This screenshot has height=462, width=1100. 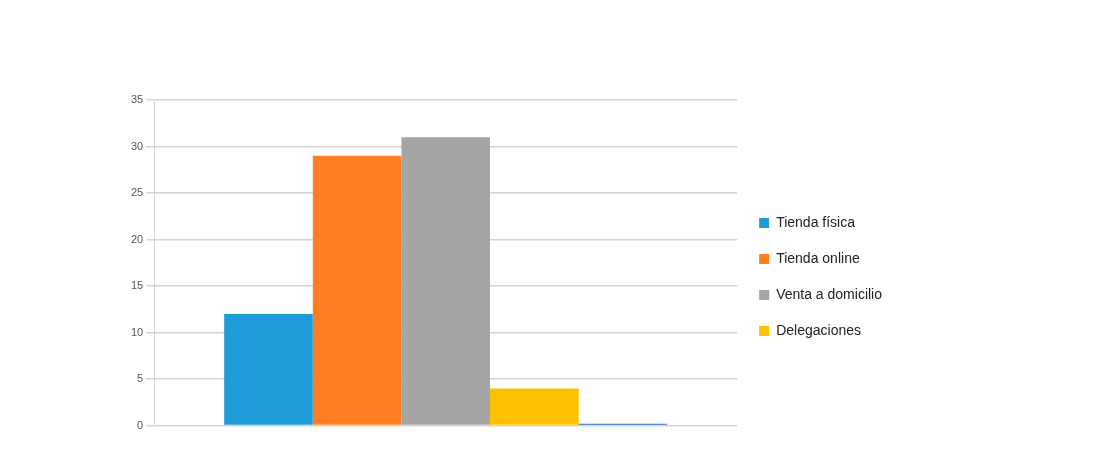 I want to click on legend-label: Delegaciones, so click(x=818, y=329).